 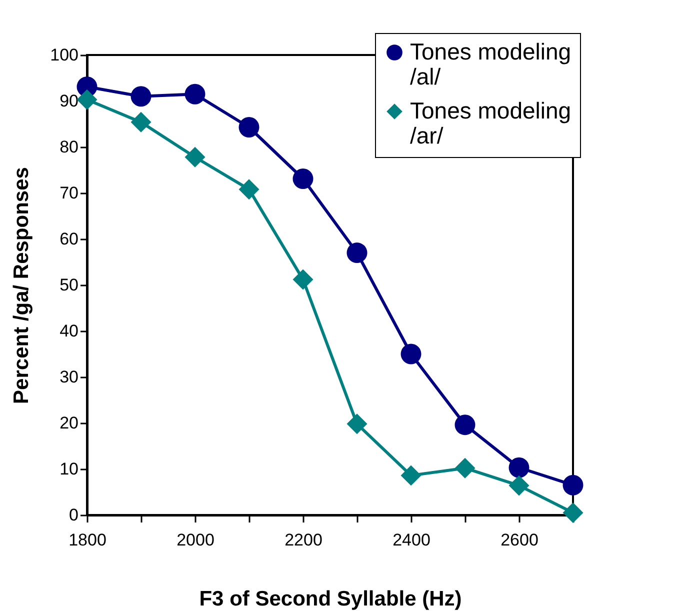 What do you see at coordinates (69, 377) in the screenshot?
I see `y-tick-label: 30` at bounding box center [69, 377].